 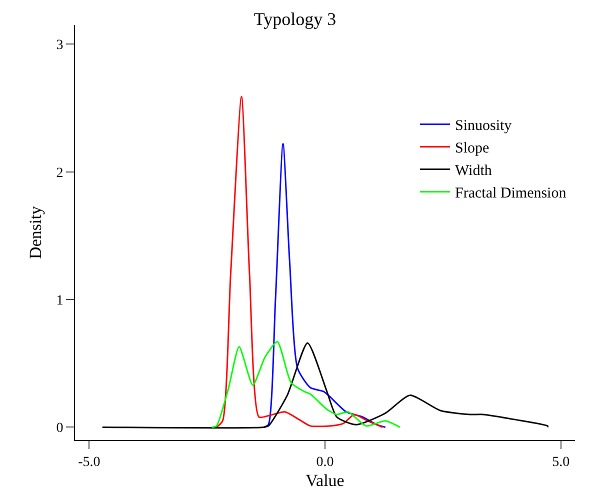 What do you see at coordinates (561, 462) in the screenshot?
I see `x-tick-label: 5.0` at bounding box center [561, 462].